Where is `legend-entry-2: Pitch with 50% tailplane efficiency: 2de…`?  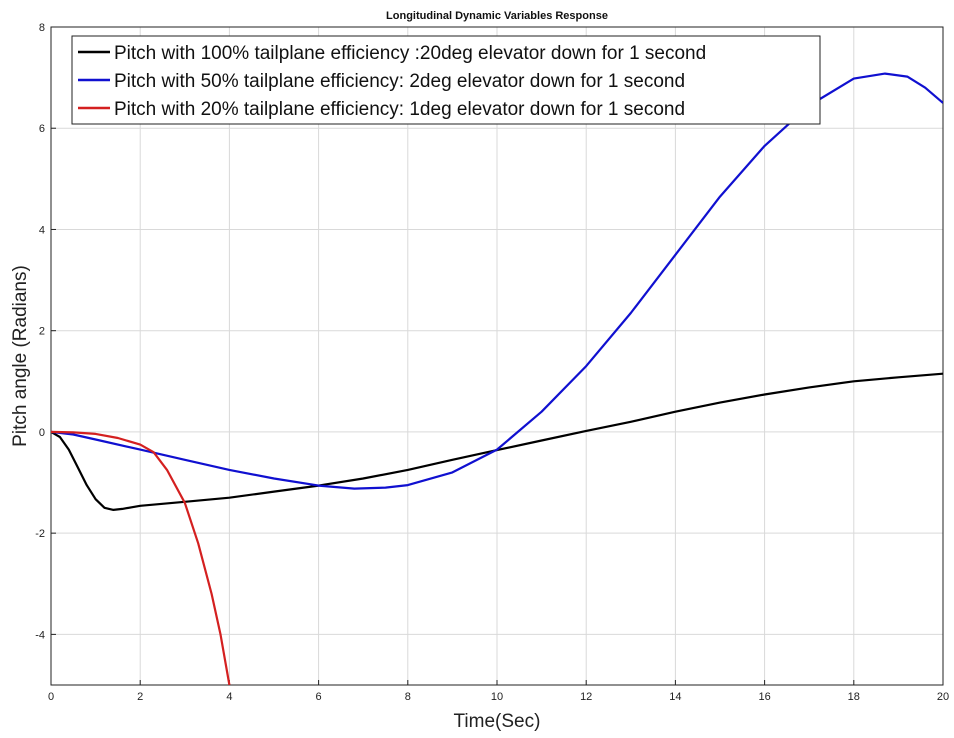
legend-entry-2: Pitch with 50% tailplane efficiency: 2de… is located at coordinates (399, 81).